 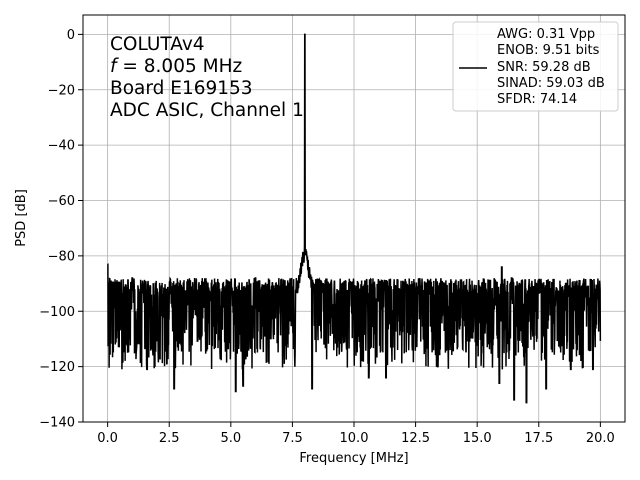 What do you see at coordinates (538, 438) in the screenshot?
I see `x-tick-label: 17.5` at bounding box center [538, 438].